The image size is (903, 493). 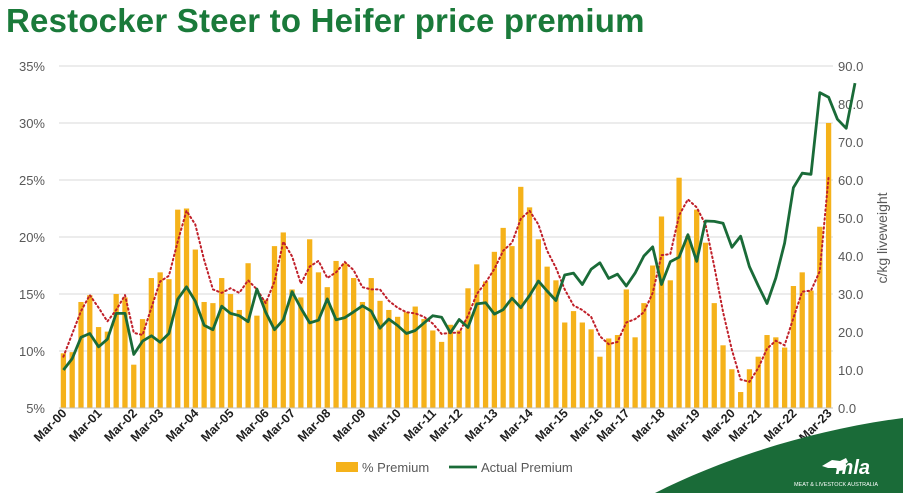 What do you see at coordinates (35, 408) in the screenshot?
I see `left-tick-label: 5%` at bounding box center [35, 408].